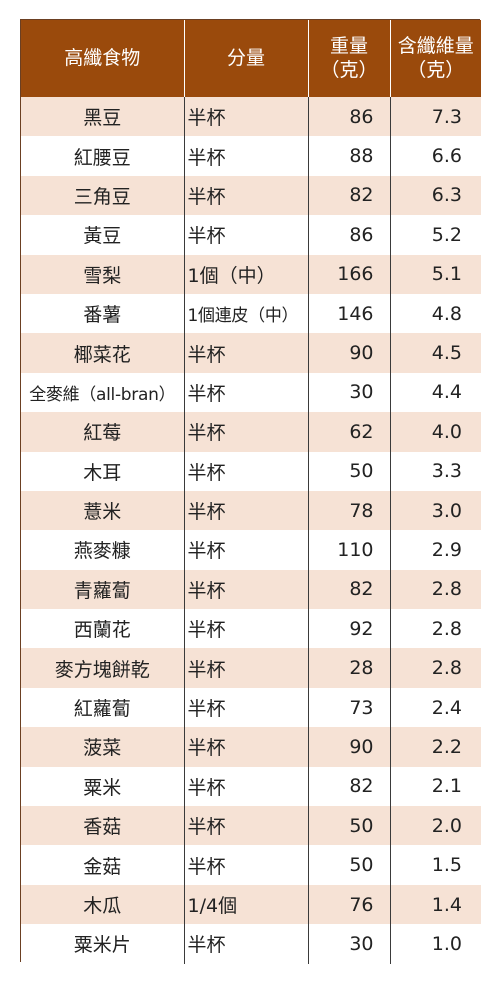 The height and width of the screenshot is (981, 500). Describe the element at coordinates (435, 550) in the screenshot. I see `fiber-cell: 2.9` at that location.